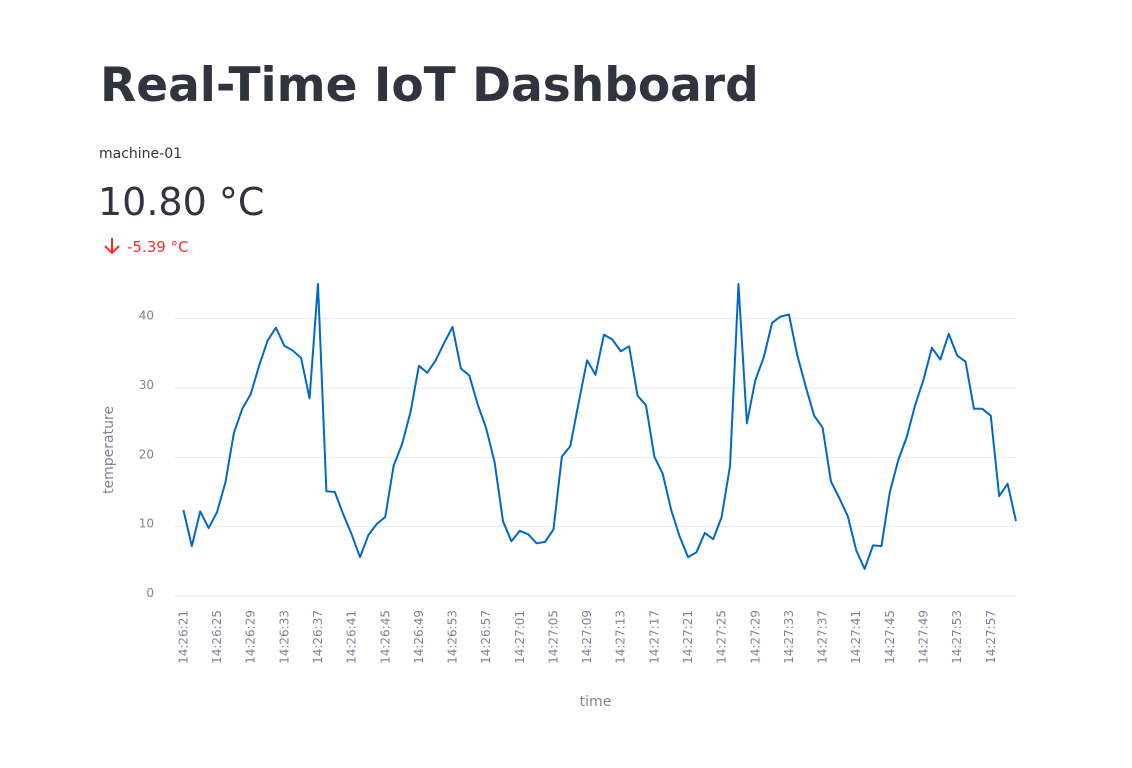 This screenshot has height=768, width=1132. Describe the element at coordinates (146, 385) in the screenshot. I see `y-tick-label: 30` at that location.